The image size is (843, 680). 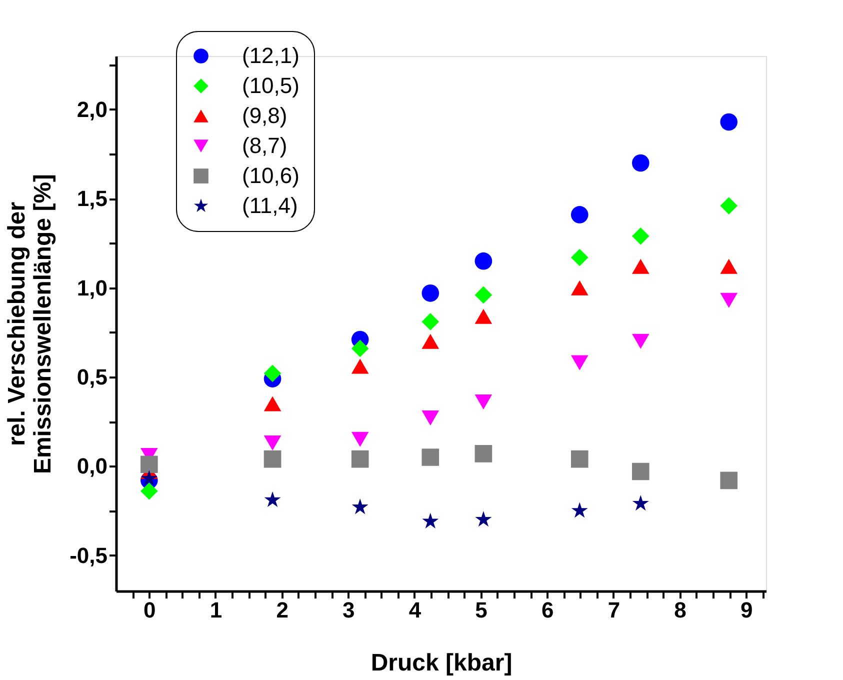 What do you see at coordinates (441, 663) in the screenshot?
I see `x-axis-title: Druck [kbar]` at bounding box center [441, 663].